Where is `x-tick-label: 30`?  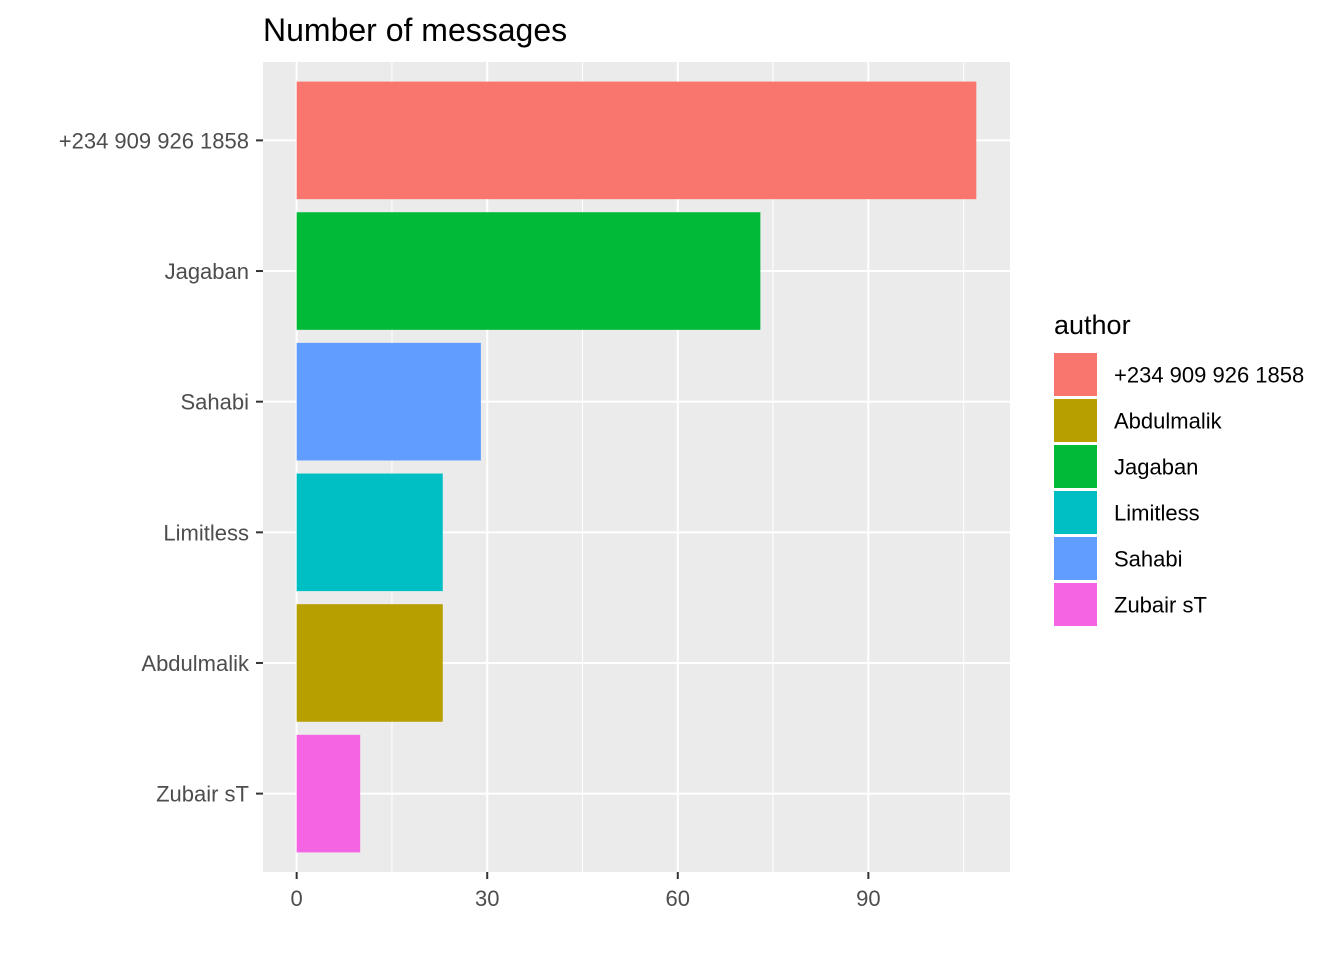
x-tick-label: 30 is located at coordinates (487, 898).